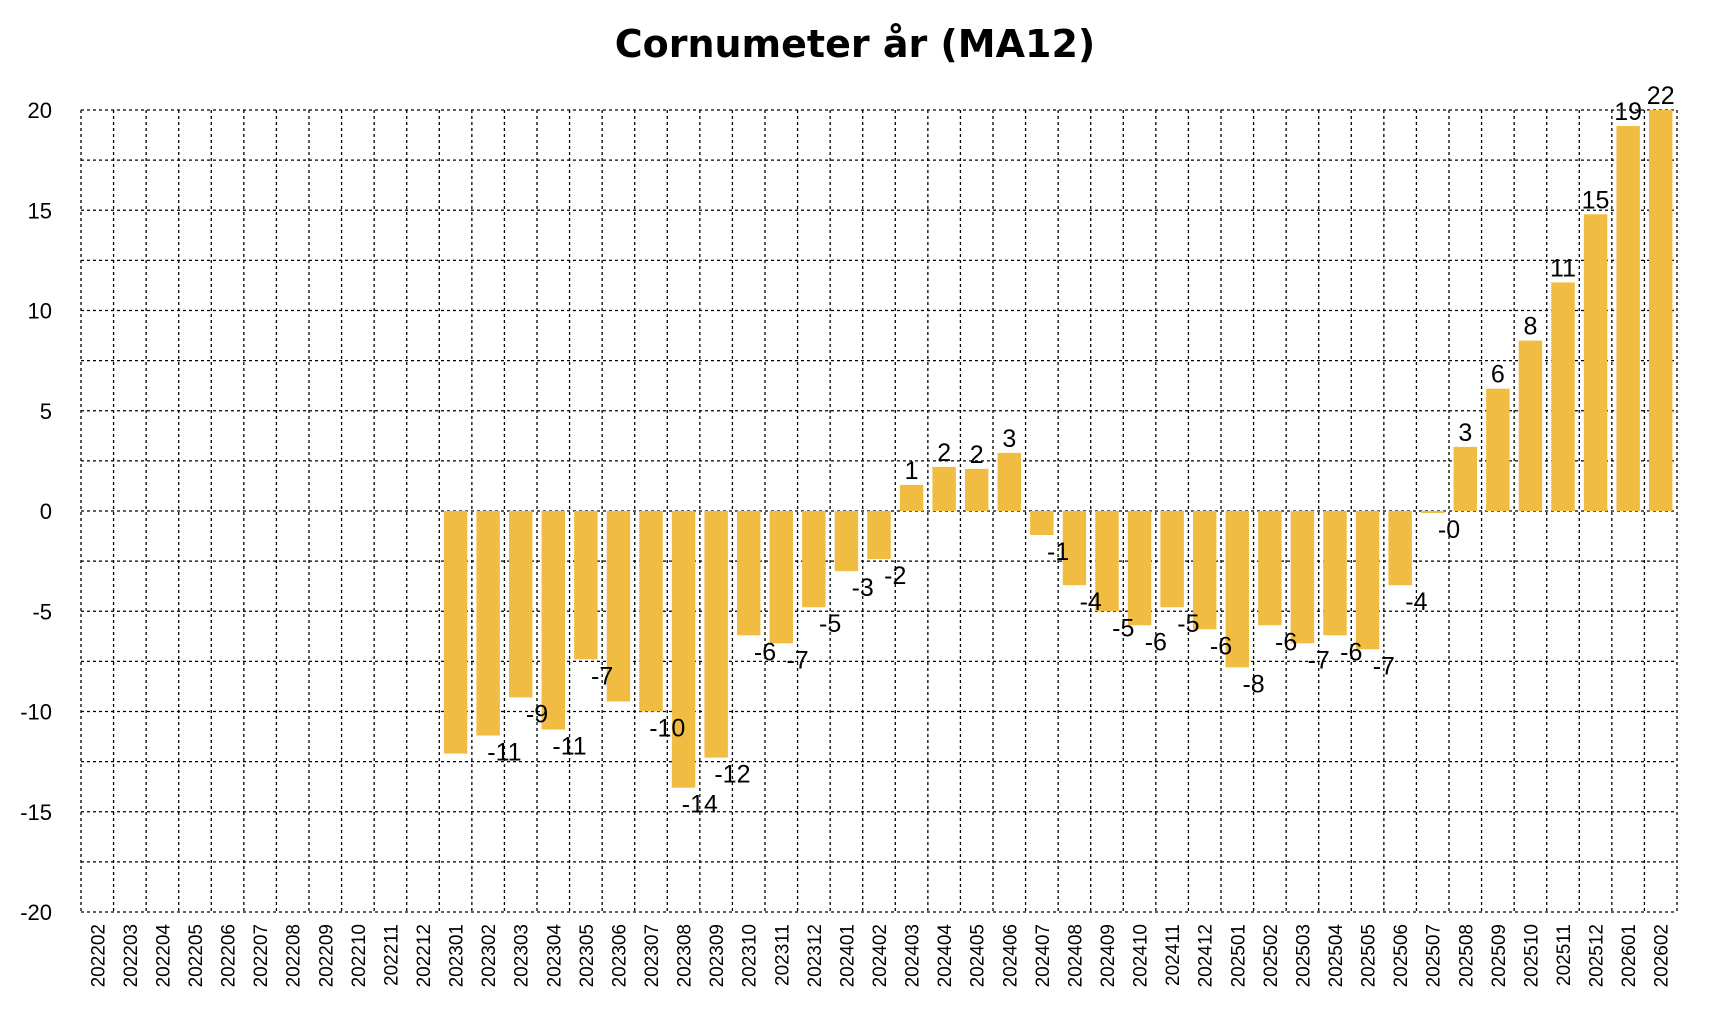 The height and width of the screenshot is (1024, 1710). What do you see at coordinates (700, 805) in the screenshot?
I see `data-label: -14` at bounding box center [700, 805].